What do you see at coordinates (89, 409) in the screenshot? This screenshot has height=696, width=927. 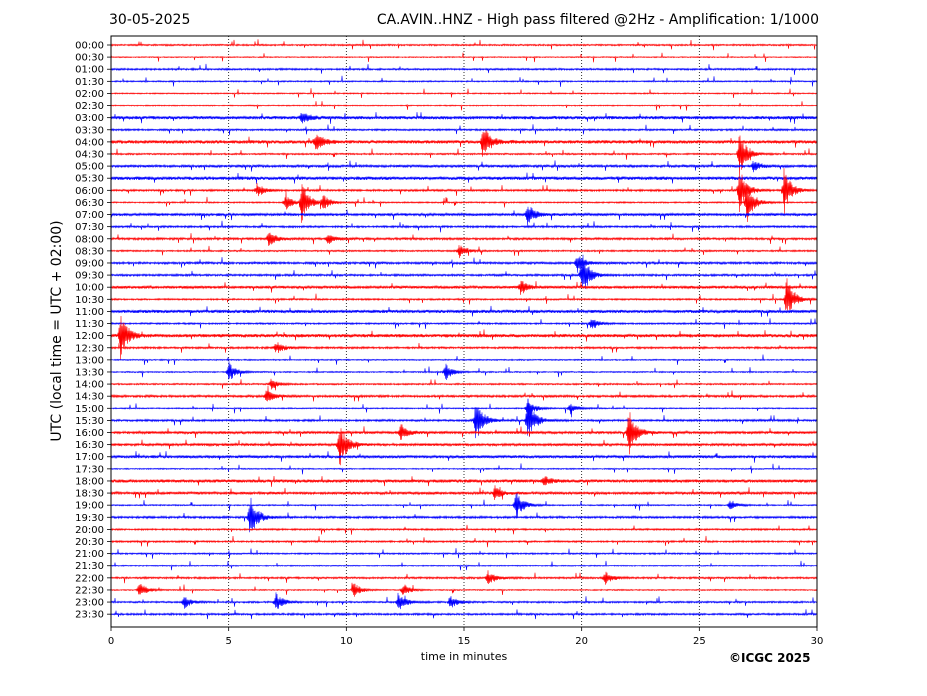 I see `y-tick-label: 15:00` at bounding box center [89, 409].